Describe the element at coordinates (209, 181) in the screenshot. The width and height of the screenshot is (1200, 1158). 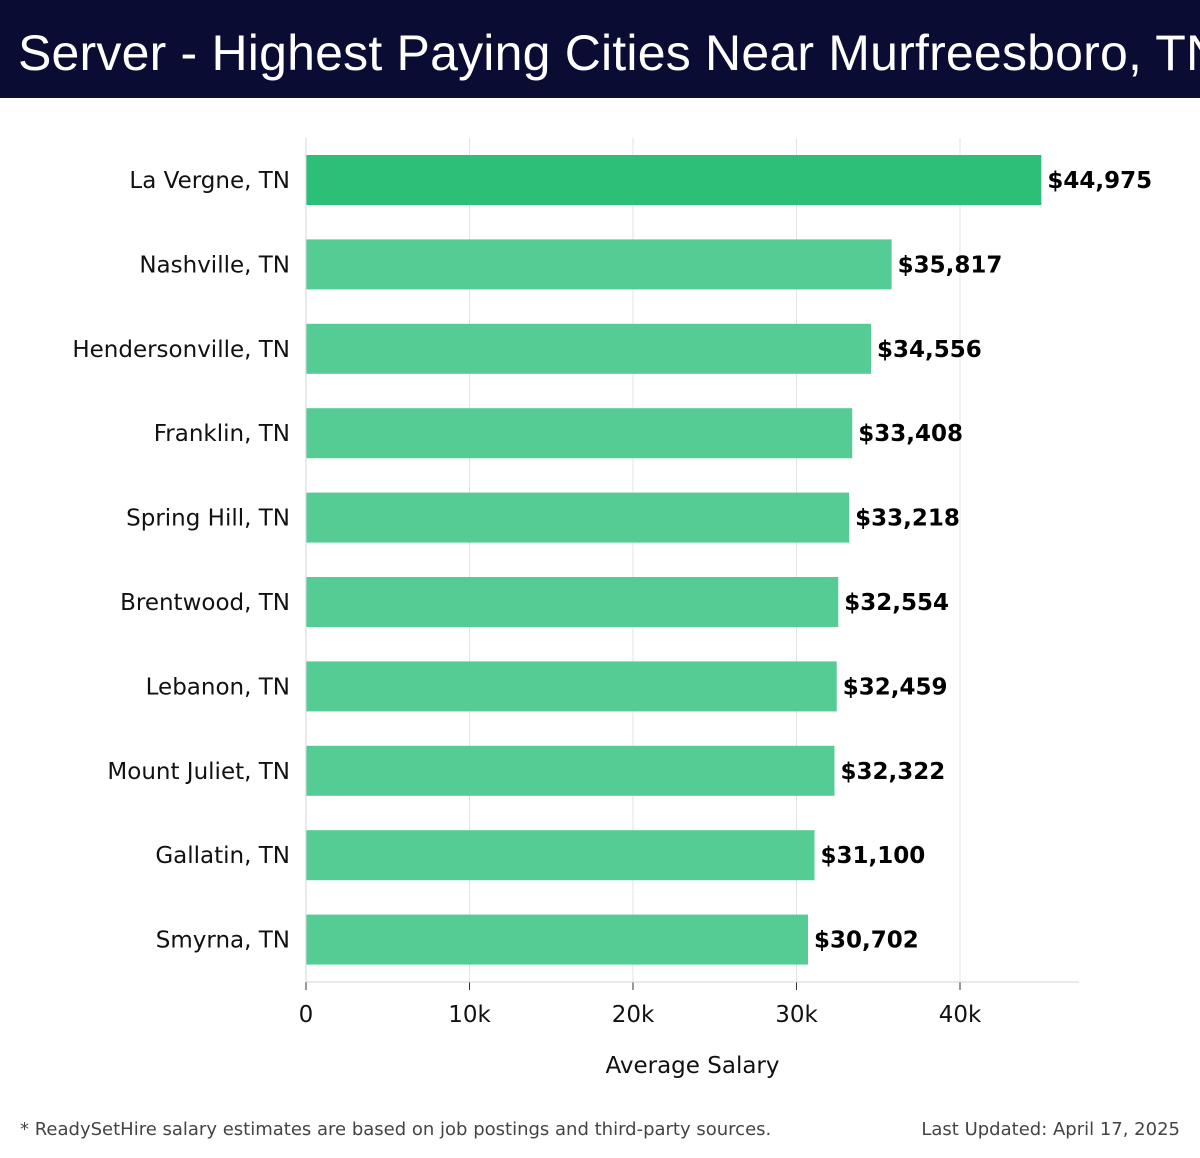
I see `category-label: La Vergne, TN` at that location.